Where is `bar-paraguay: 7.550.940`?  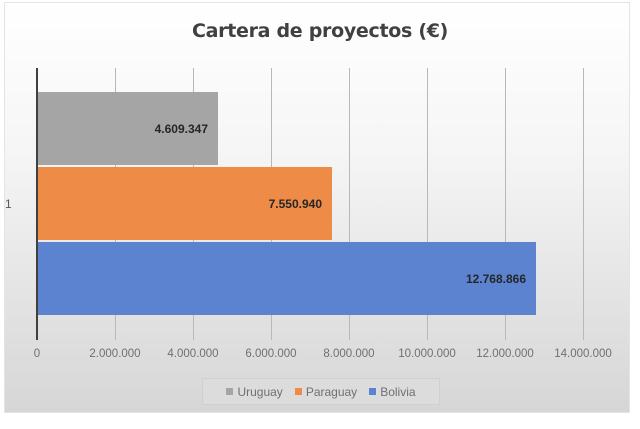
bar-paraguay: 7.550.940 is located at coordinates (185, 203).